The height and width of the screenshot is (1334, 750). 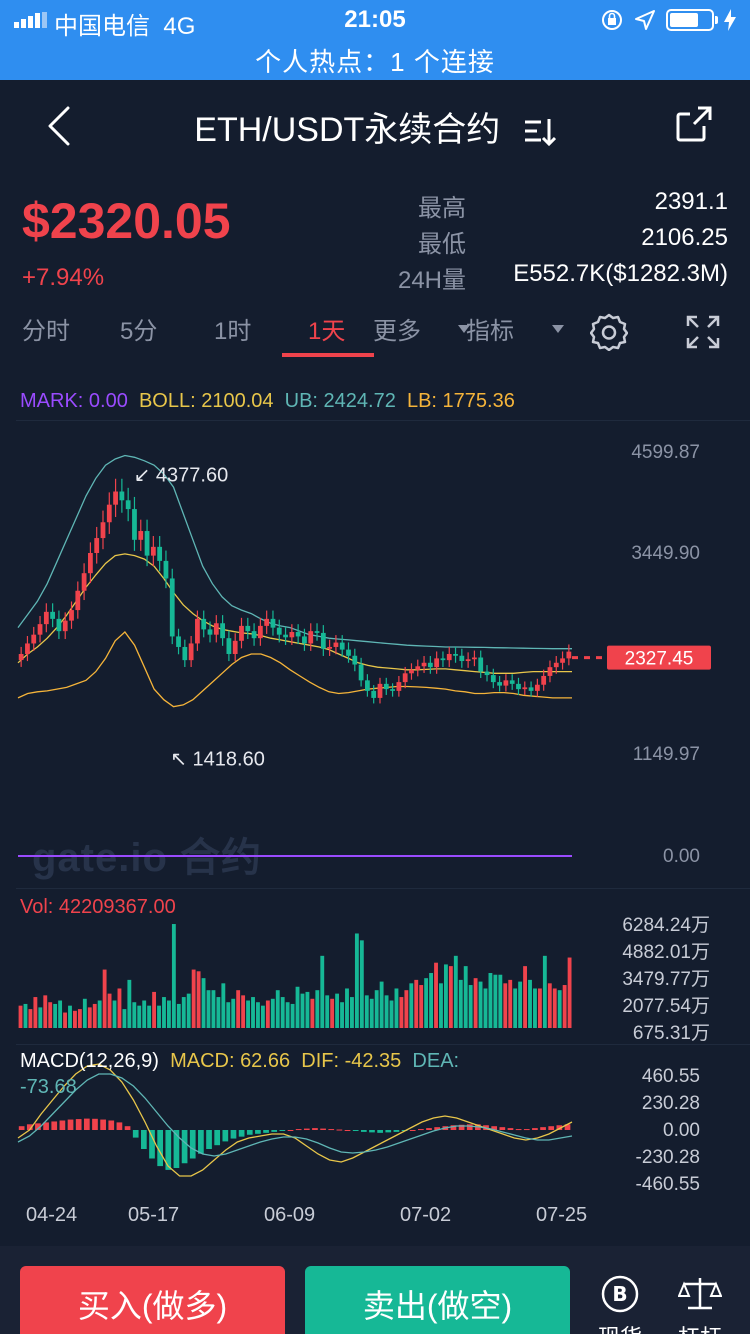 What do you see at coordinates (694, 124) in the screenshot?
I see `share-icon` at bounding box center [694, 124].